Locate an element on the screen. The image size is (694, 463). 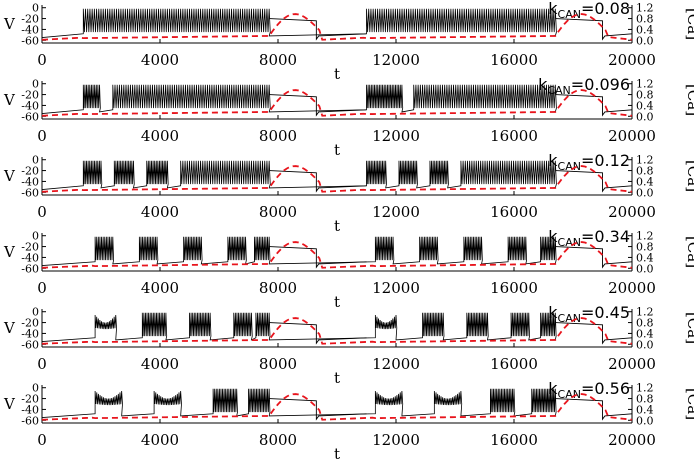
panel-label: kCAN=0.45 is located at coordinates (589, 314).